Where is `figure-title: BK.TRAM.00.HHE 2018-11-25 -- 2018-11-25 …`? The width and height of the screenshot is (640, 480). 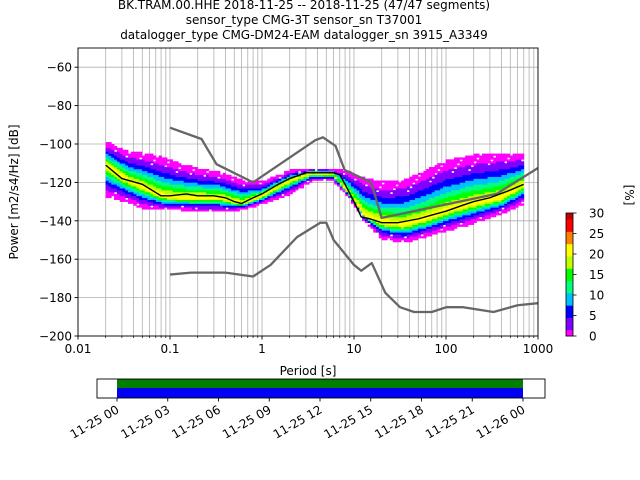
figure-title: BK.TRAM.00.HHE 2018-11-25 -- 2018-11-25 … is located at coordinates (304, 21).